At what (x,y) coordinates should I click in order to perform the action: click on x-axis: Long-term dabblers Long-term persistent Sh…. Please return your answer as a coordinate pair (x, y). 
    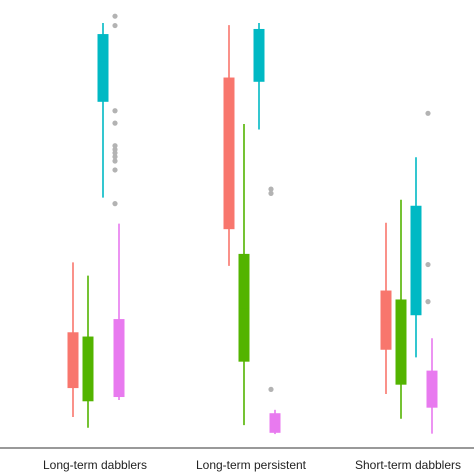
    Looking at the image, I should click on (252, 465).